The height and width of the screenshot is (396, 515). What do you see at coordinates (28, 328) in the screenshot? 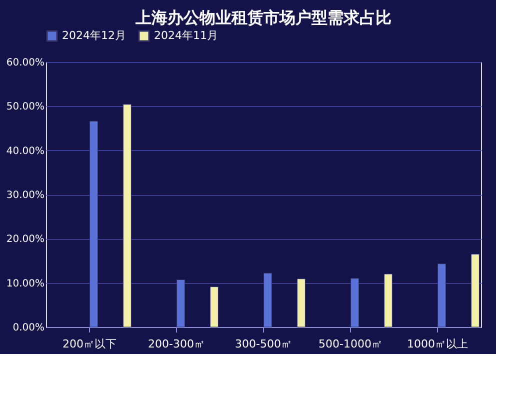
I see `y-tick-label: 0.00%` at bounding box center [28, 328].